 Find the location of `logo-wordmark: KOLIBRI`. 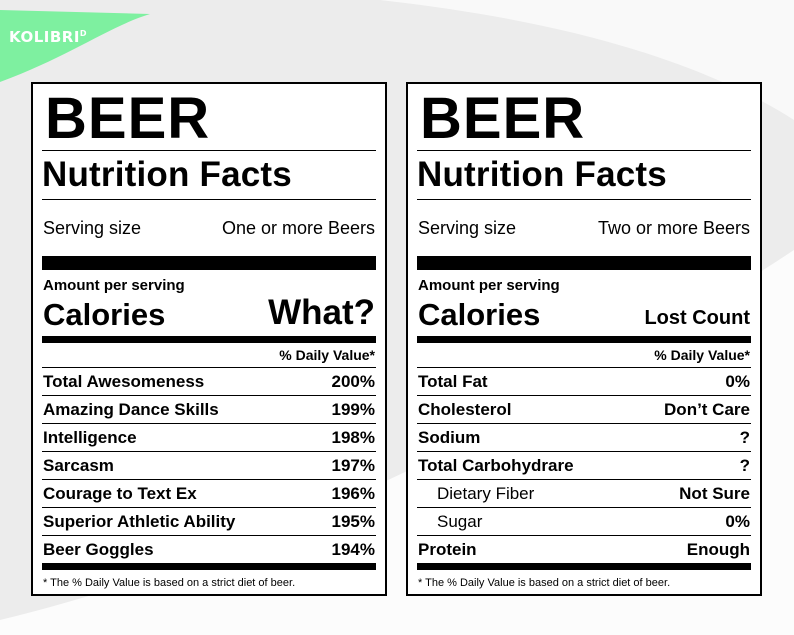

logo-wordmark: KOLIBRI is located at coordinates (44, 37).